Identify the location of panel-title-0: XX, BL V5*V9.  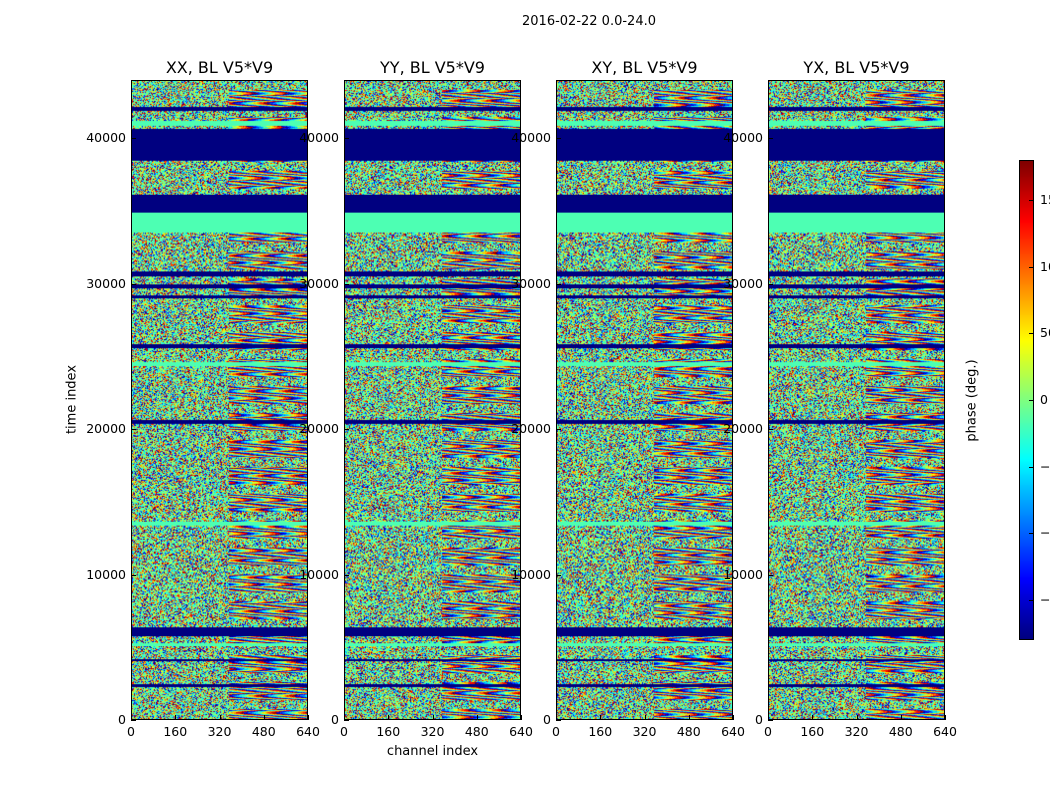
(219, 67).